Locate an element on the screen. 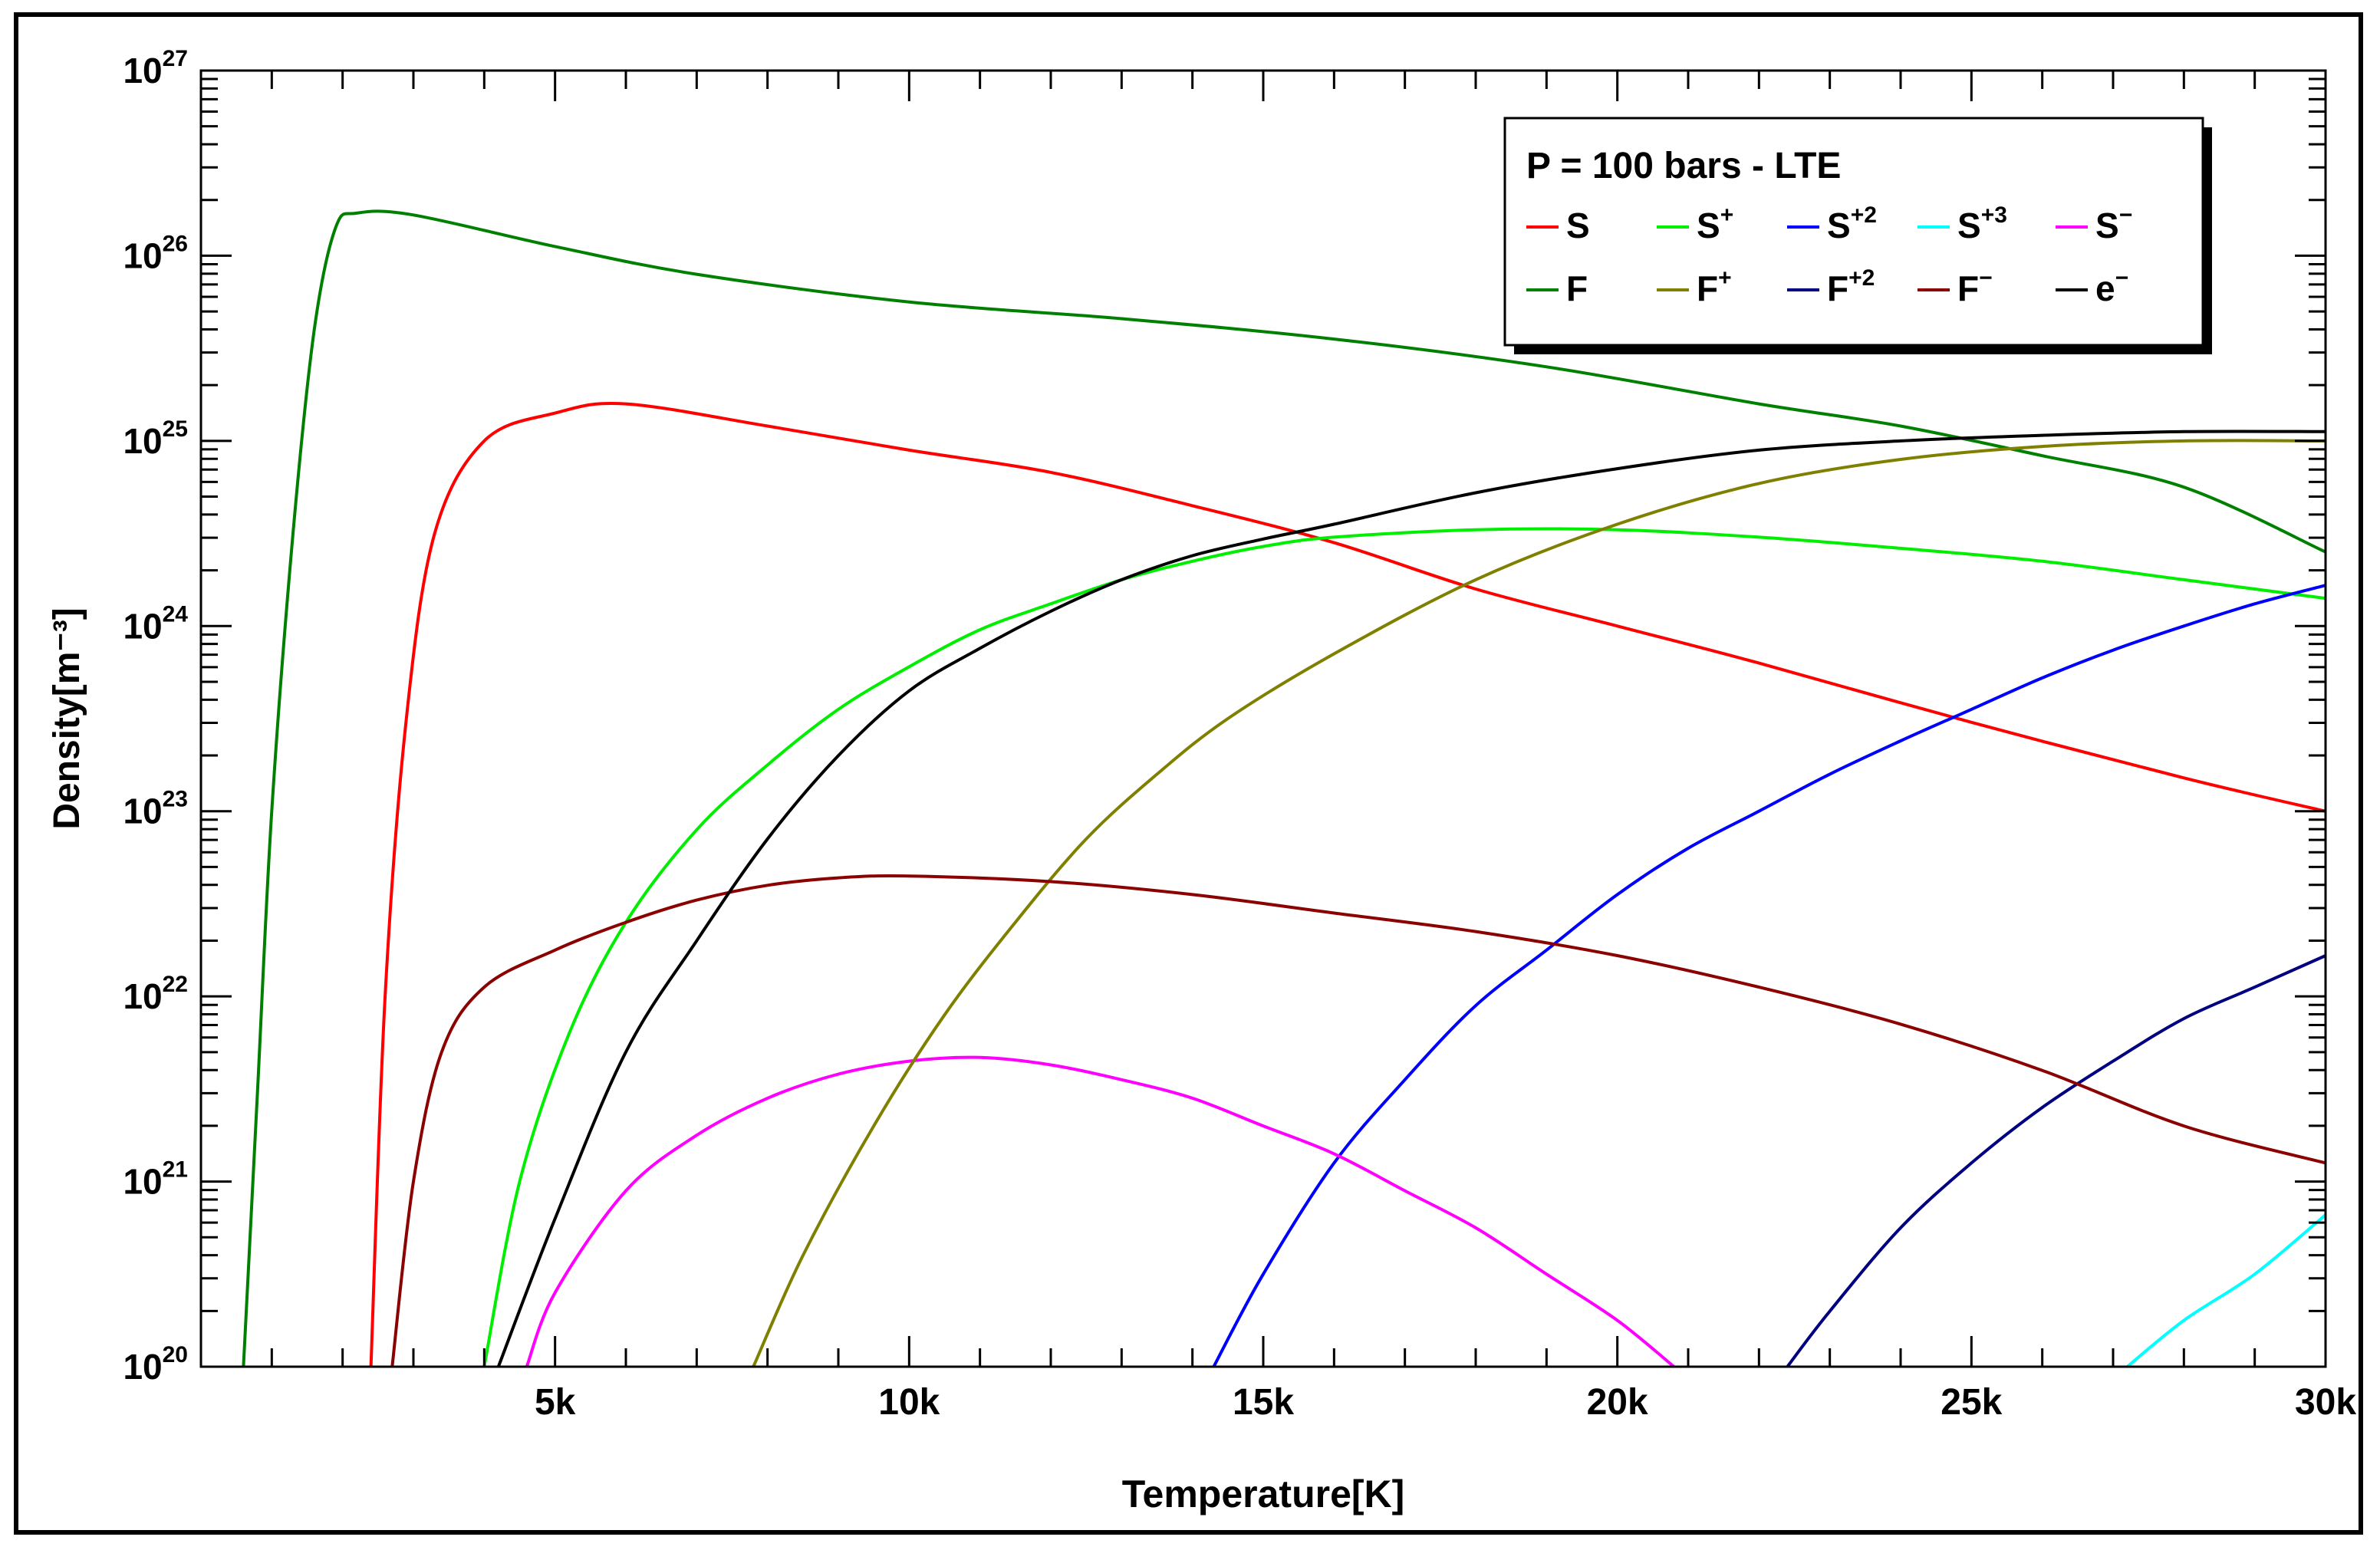 This screenshot has width=2380, height=1550. legend-label: F+ is located at coordinates (1714, 286).